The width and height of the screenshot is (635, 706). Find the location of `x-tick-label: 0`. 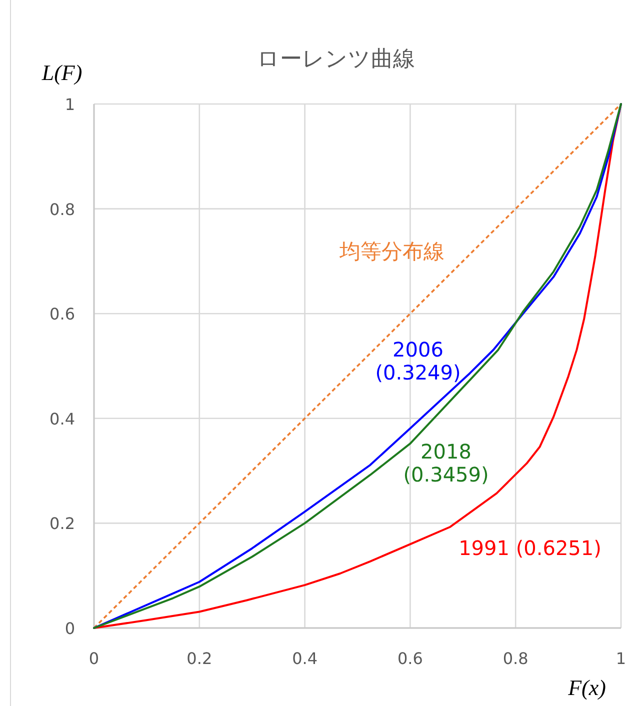

x-tick-label: 0 is located at coordinates (94, 658).